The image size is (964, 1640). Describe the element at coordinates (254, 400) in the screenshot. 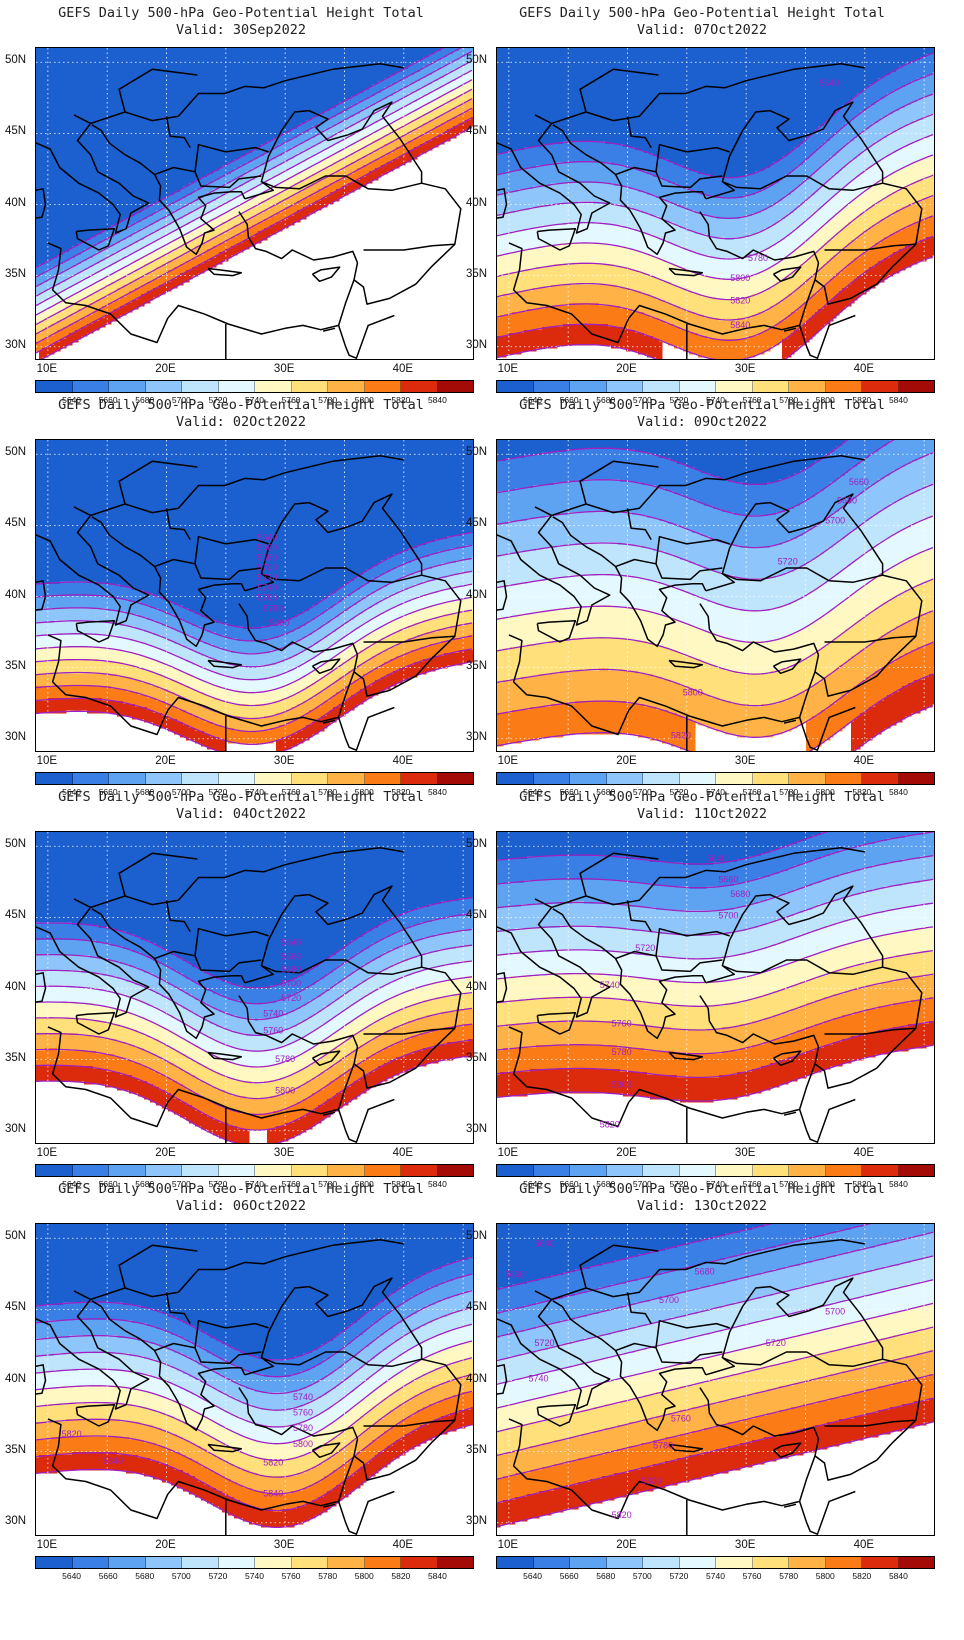

I see `colorbar-tick-label: 5740` at that location.